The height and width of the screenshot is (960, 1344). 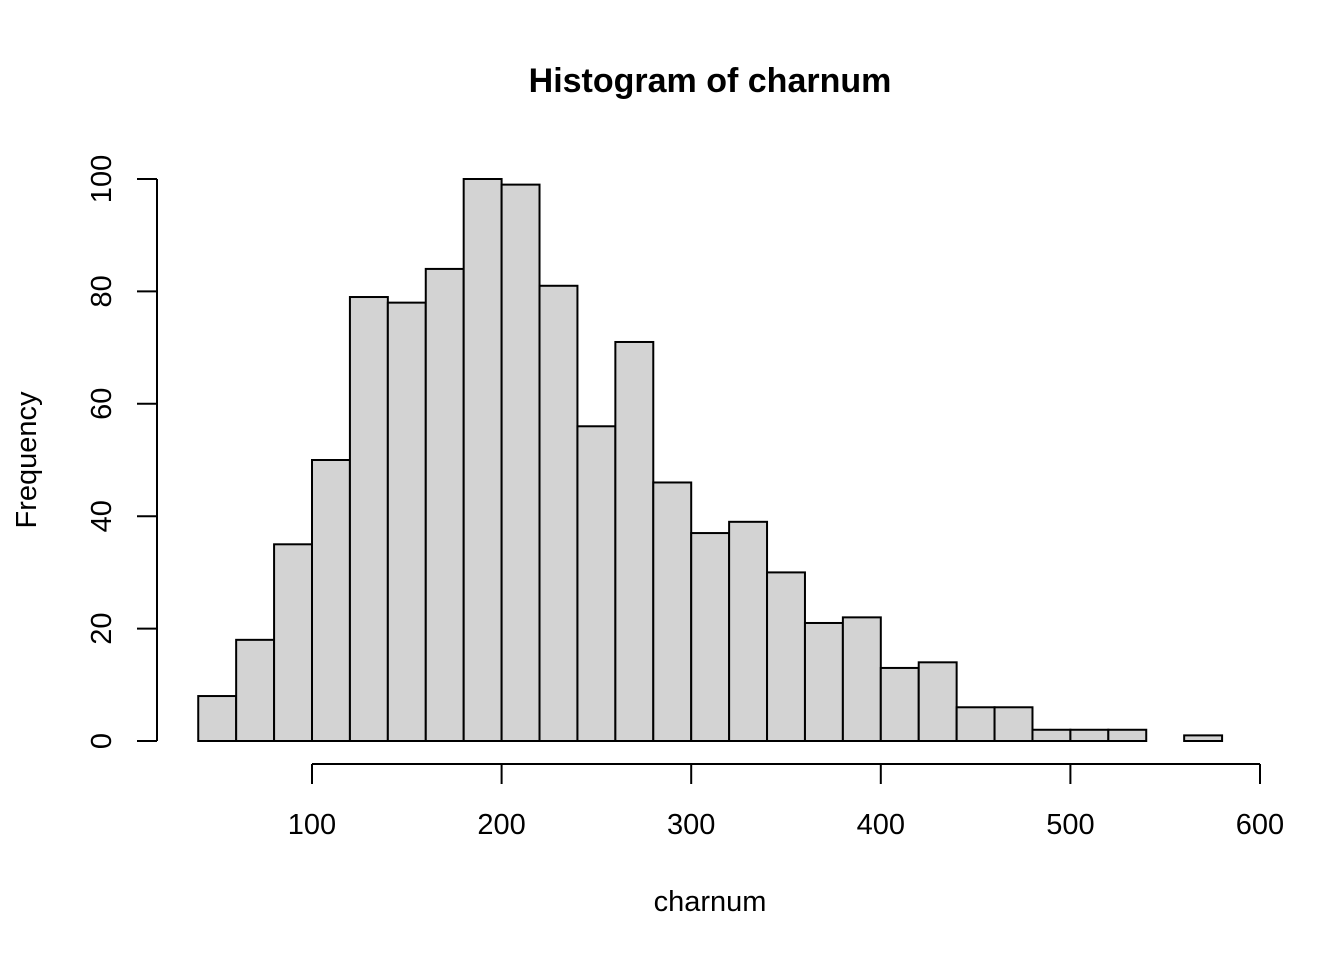 What do you see at coordinates (1070, 825) in the screenshot?
I see `x-axis-tick-label: 500` at bounding box center [1070, 825].